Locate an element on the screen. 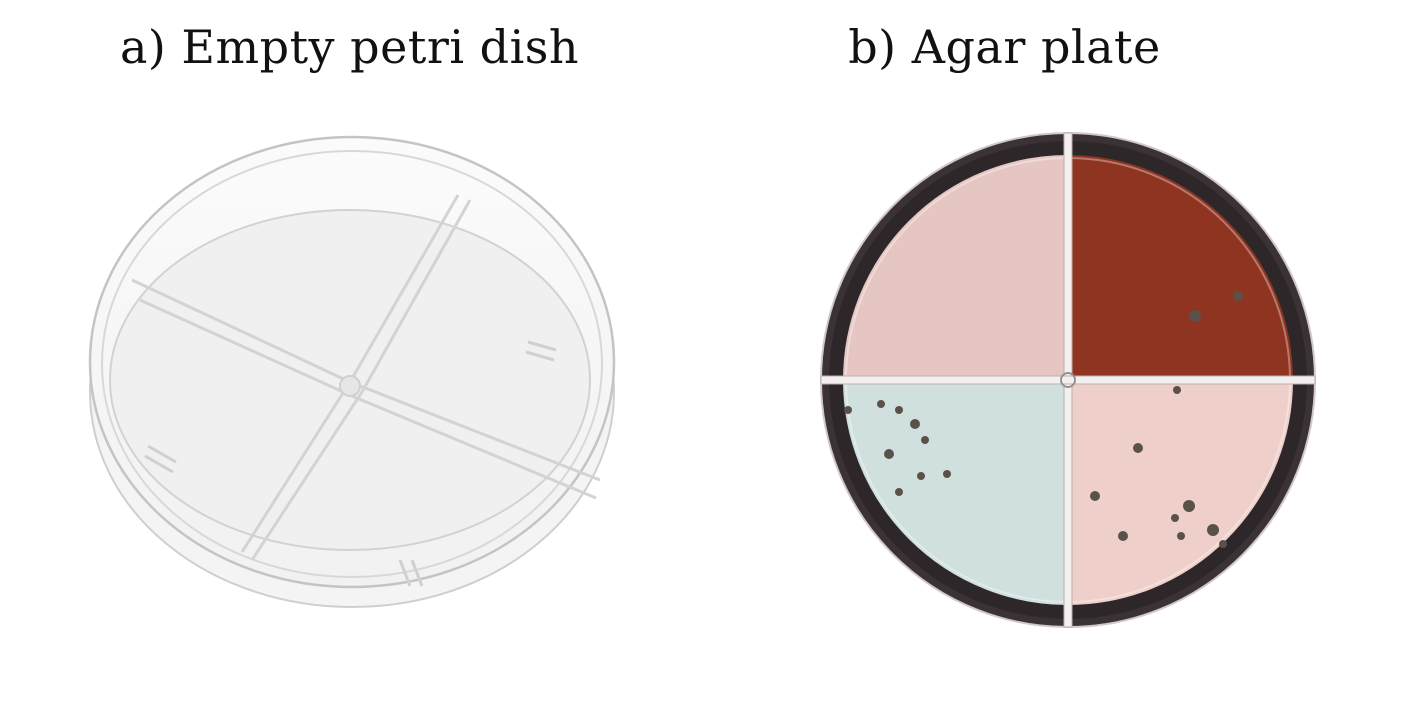 The width and height of the screenshot is (1406, 723). colonies is located at coordinates (1043, 419).